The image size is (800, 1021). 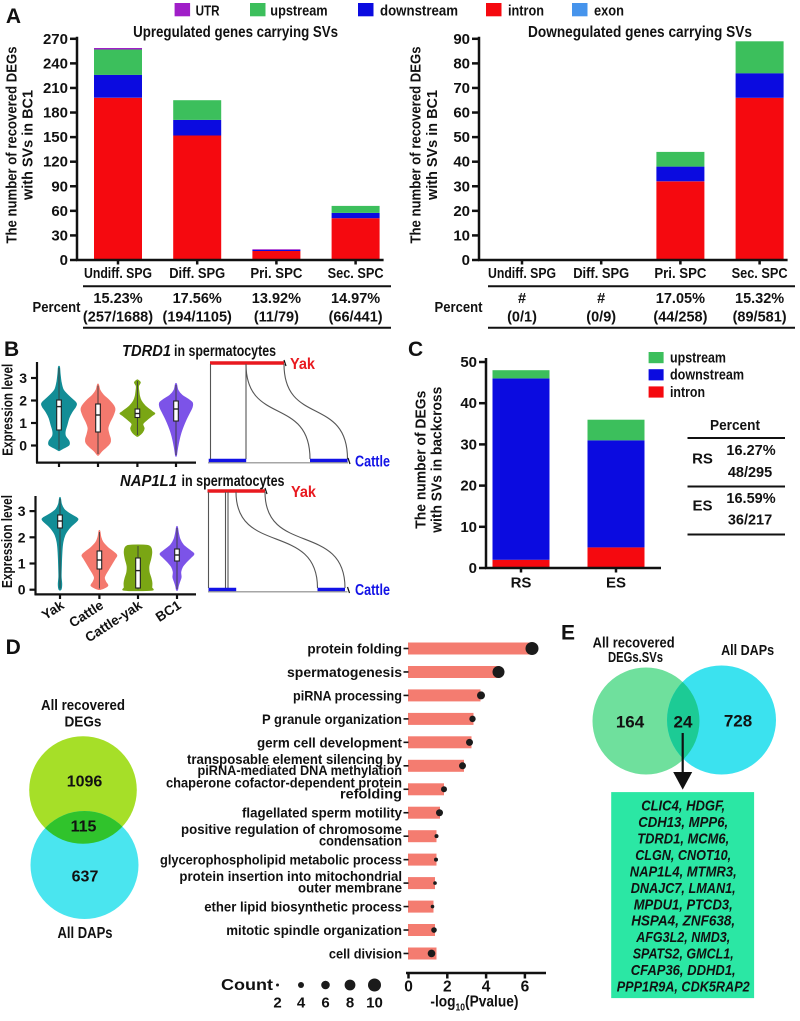 I want to click on svg-text: HSPA4, ZNF638,, so click(x=683, y=921).